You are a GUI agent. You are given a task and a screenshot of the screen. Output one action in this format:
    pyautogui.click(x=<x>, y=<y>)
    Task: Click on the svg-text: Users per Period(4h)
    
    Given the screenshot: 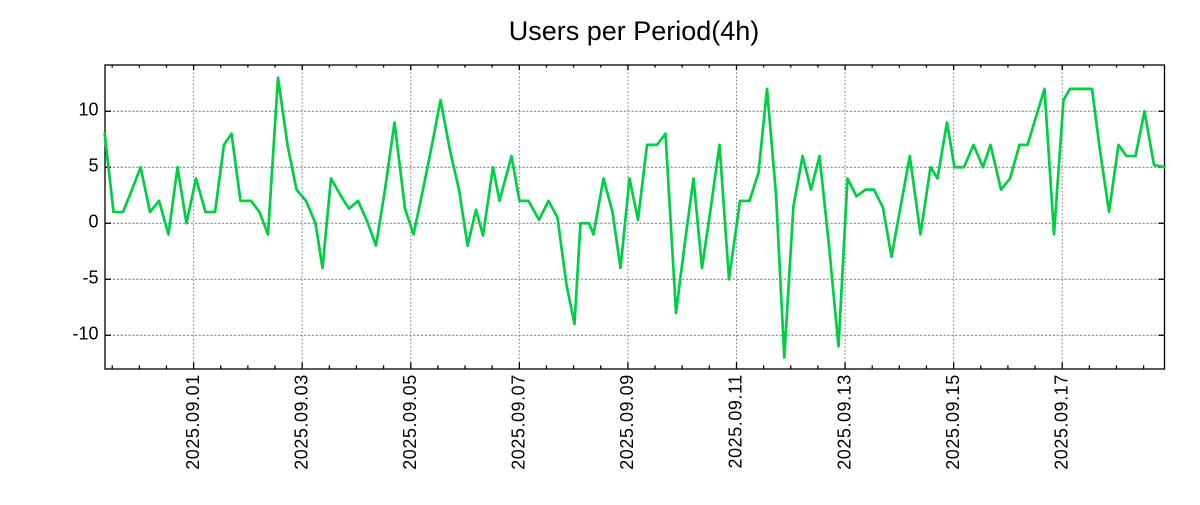 What is the action you would take?
    pyautogui.click(x=634, y=31)
    